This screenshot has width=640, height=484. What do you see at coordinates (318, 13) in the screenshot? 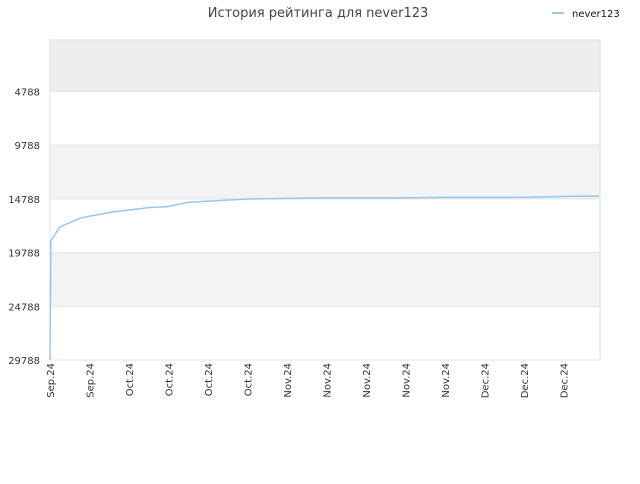
I see `chart-title: История рейтинга для never123` at bounding box center [318, 13].